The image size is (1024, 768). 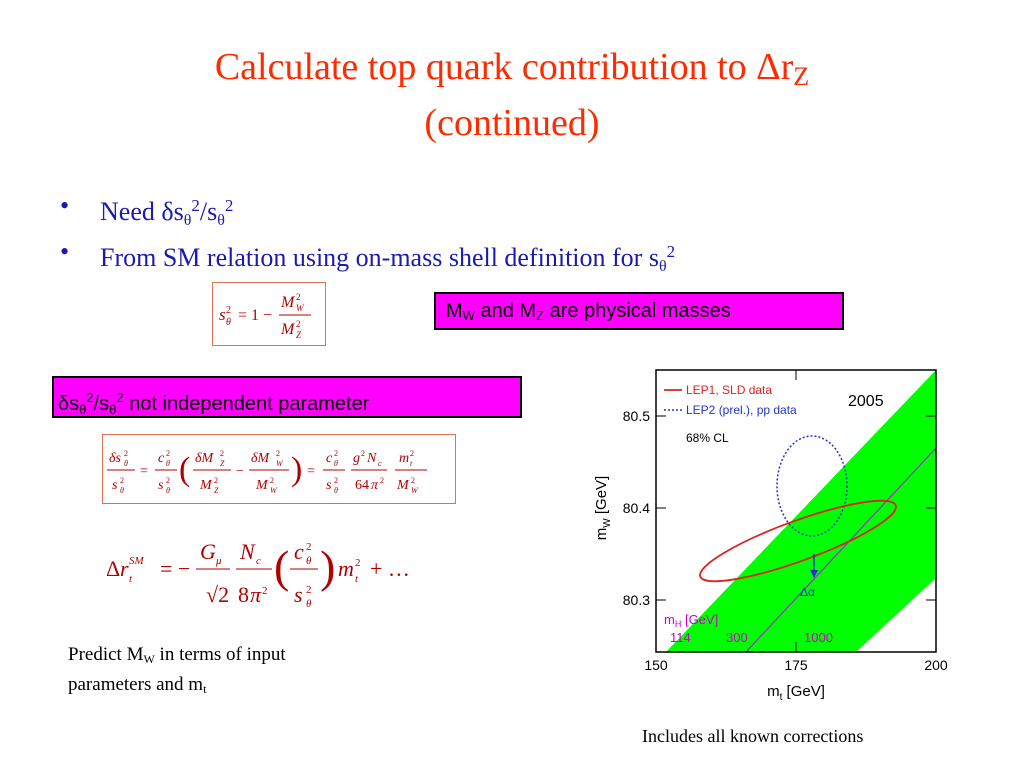 I want to click on callout-sub: θ, so click(x=83, y=409).